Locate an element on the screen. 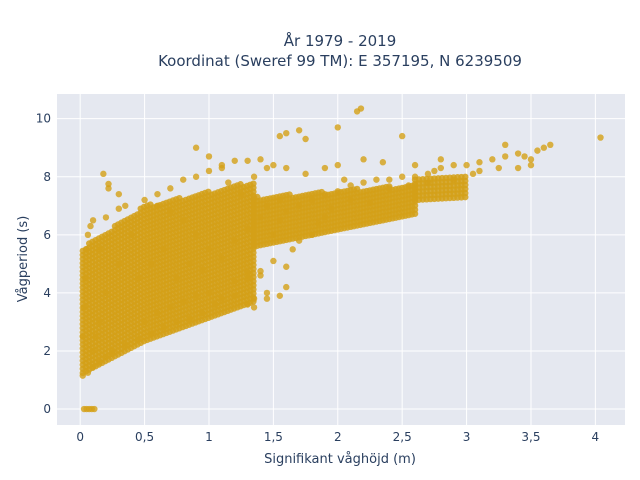 The width and height of the screenshot is (640, 480). x-tick-label: 3,5 is located at coordinates (530, 437).